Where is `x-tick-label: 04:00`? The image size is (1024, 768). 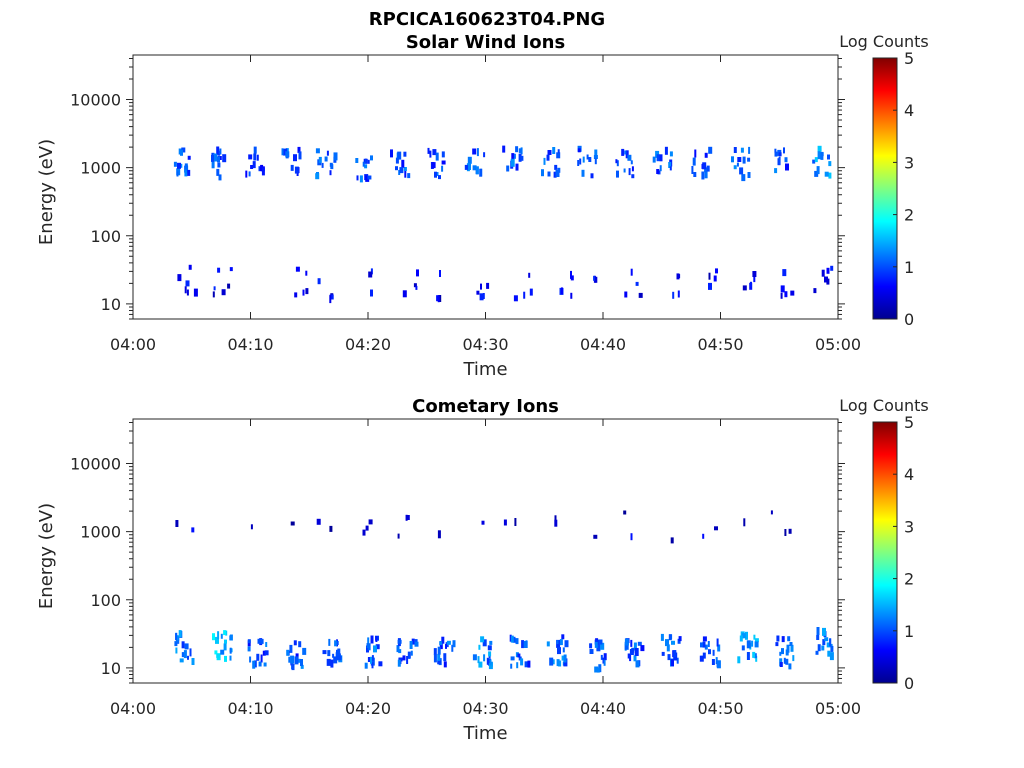 x-tick-label: 04:00 is located at coordinates (133, 344).